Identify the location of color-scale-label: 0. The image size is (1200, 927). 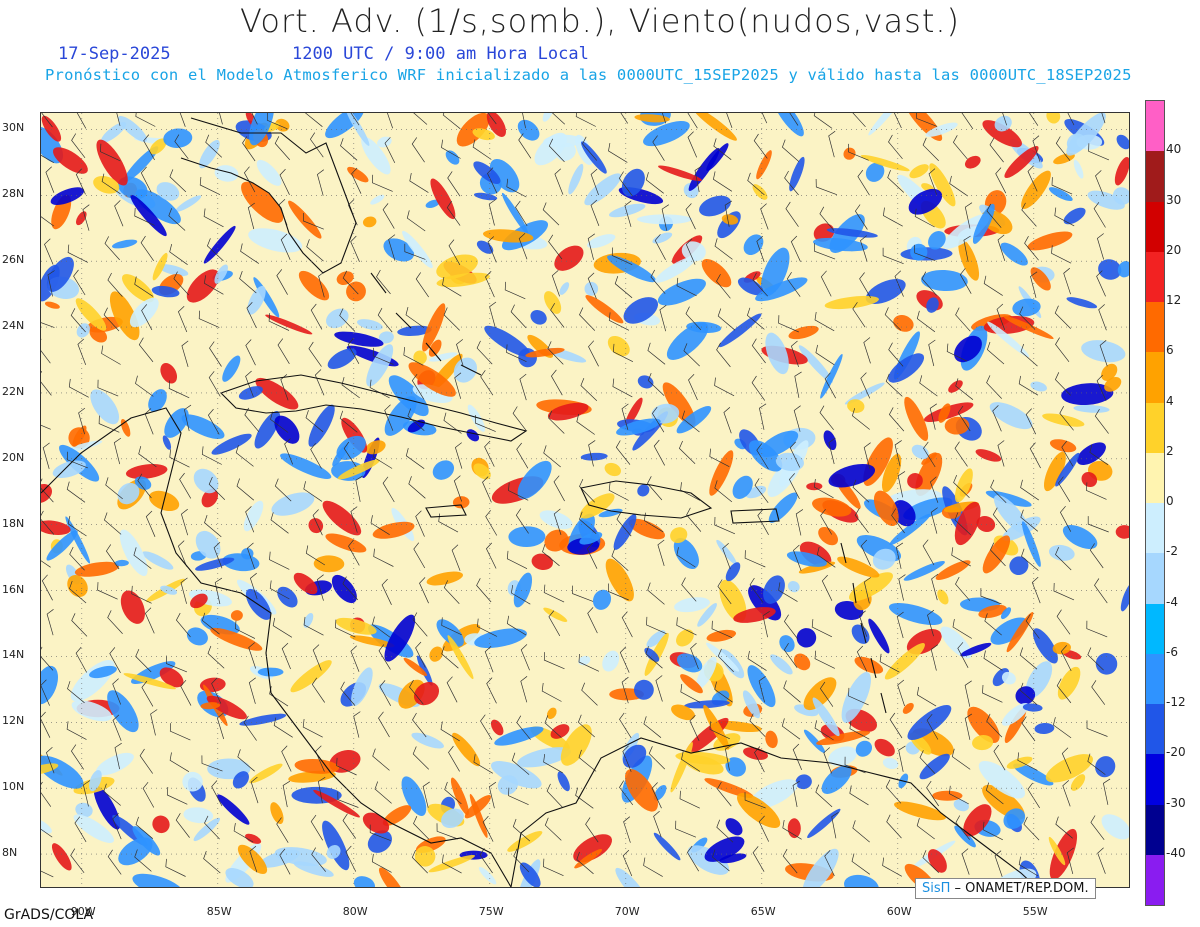
(1170, 501).